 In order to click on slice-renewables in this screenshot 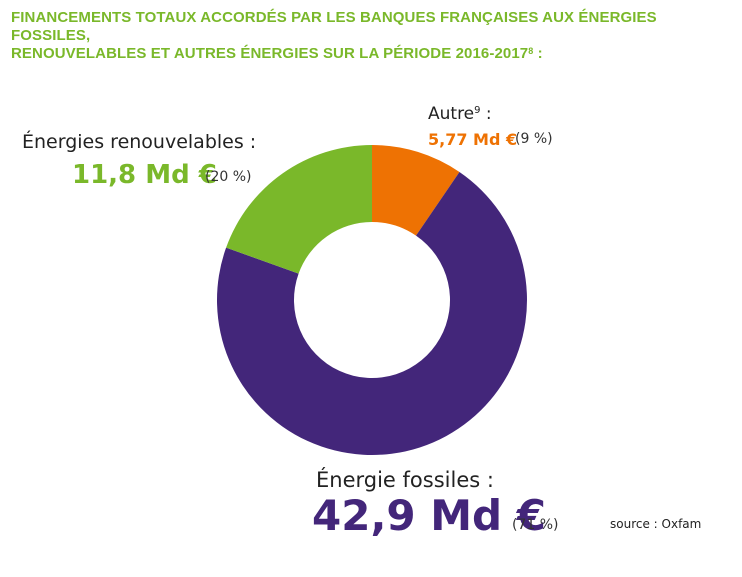, I will do `click(299, 209)`.